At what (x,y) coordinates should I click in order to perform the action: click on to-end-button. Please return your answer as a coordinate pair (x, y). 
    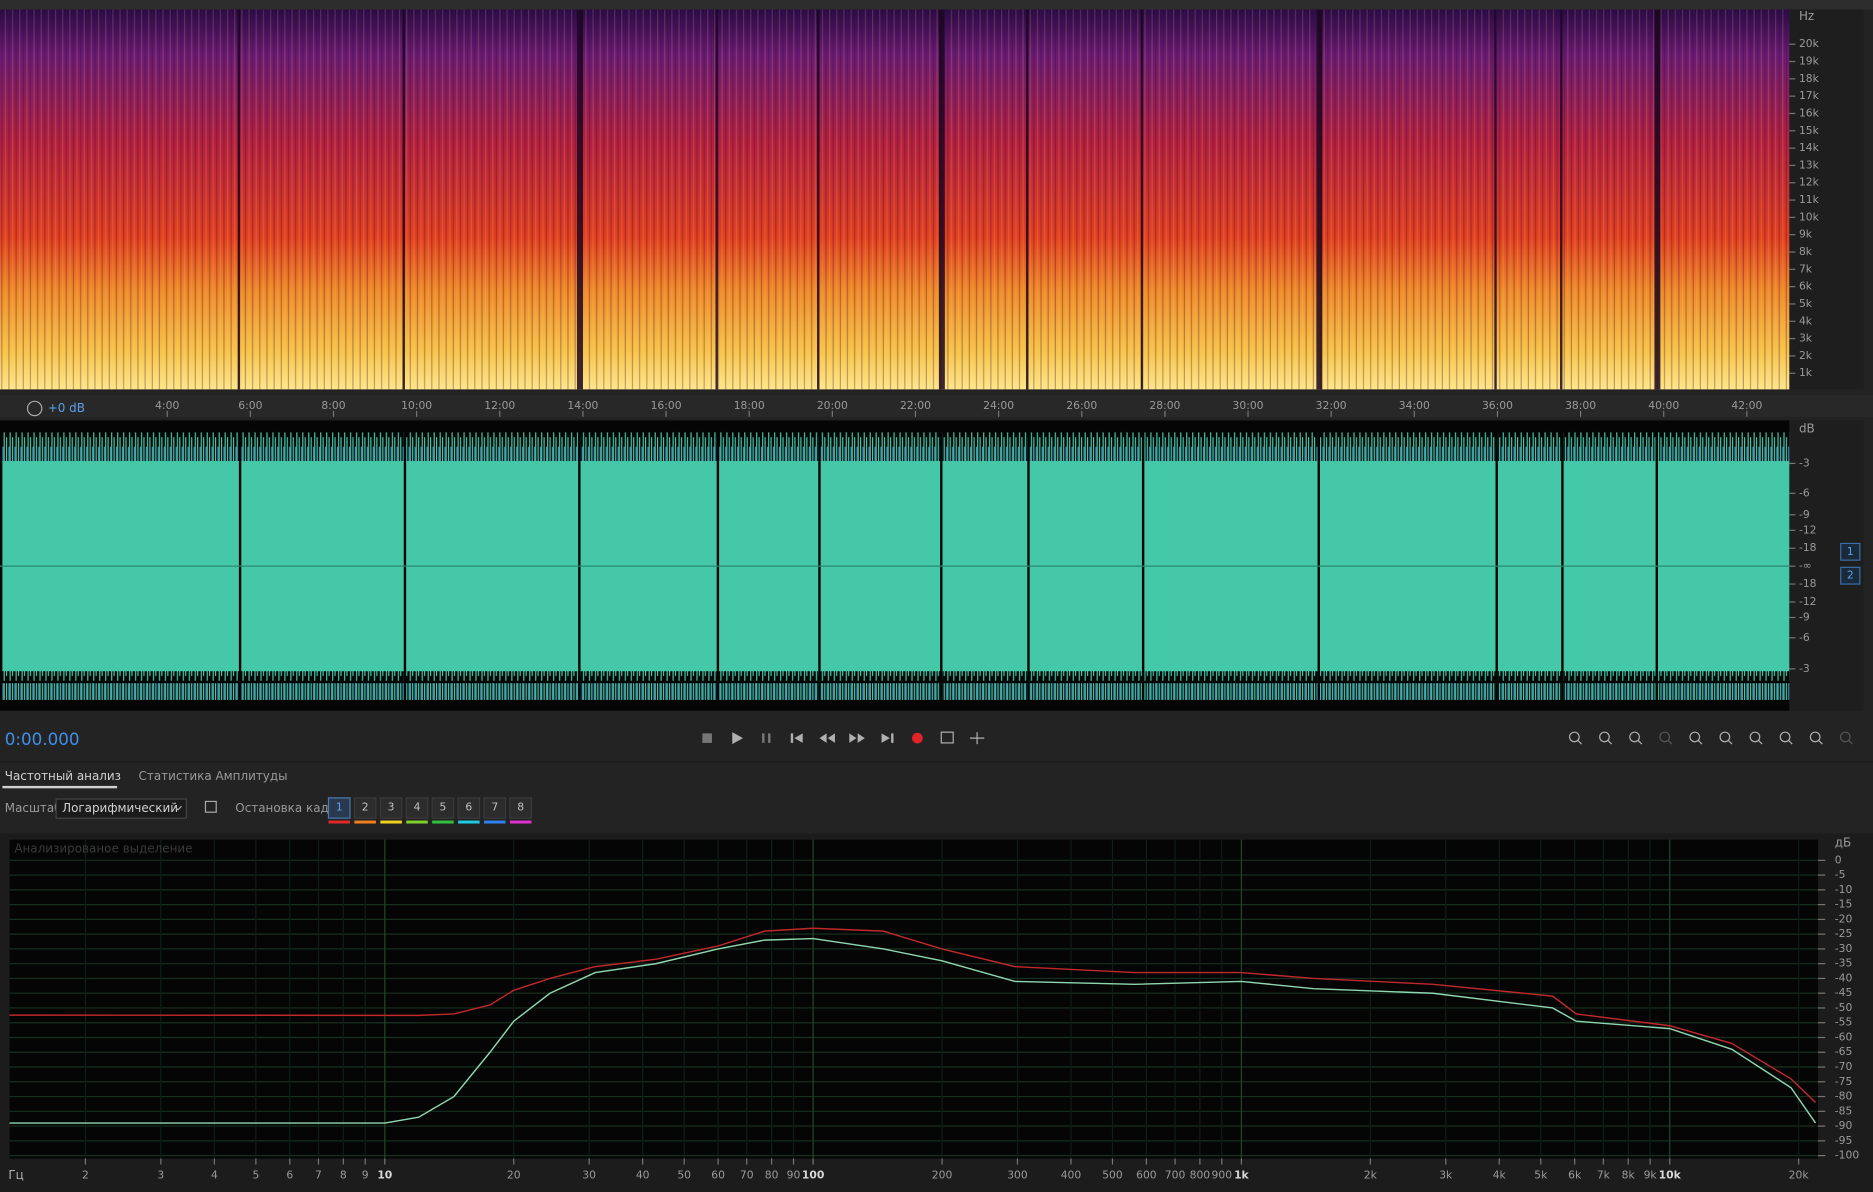
    Looking at the image, I should click on (887, 738).